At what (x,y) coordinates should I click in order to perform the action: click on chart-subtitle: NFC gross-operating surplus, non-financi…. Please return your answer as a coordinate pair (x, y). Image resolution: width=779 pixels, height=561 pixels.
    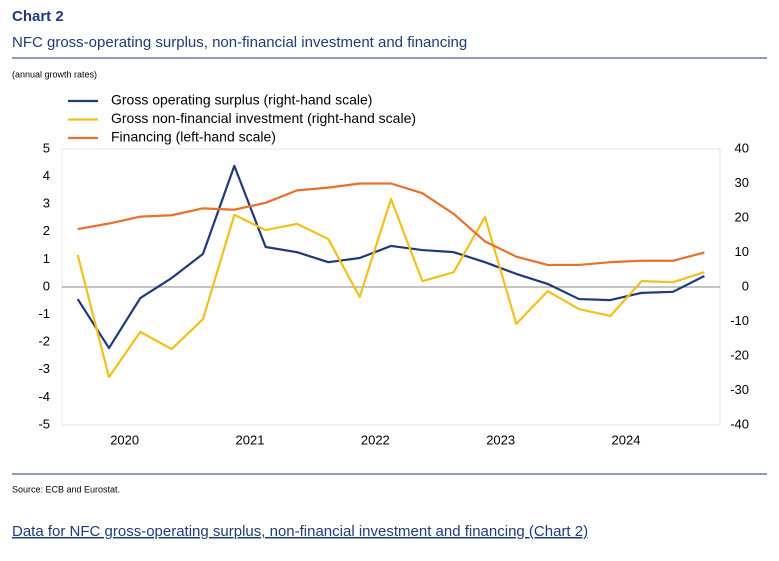
    Looking at the image, I should click on (239, 42).